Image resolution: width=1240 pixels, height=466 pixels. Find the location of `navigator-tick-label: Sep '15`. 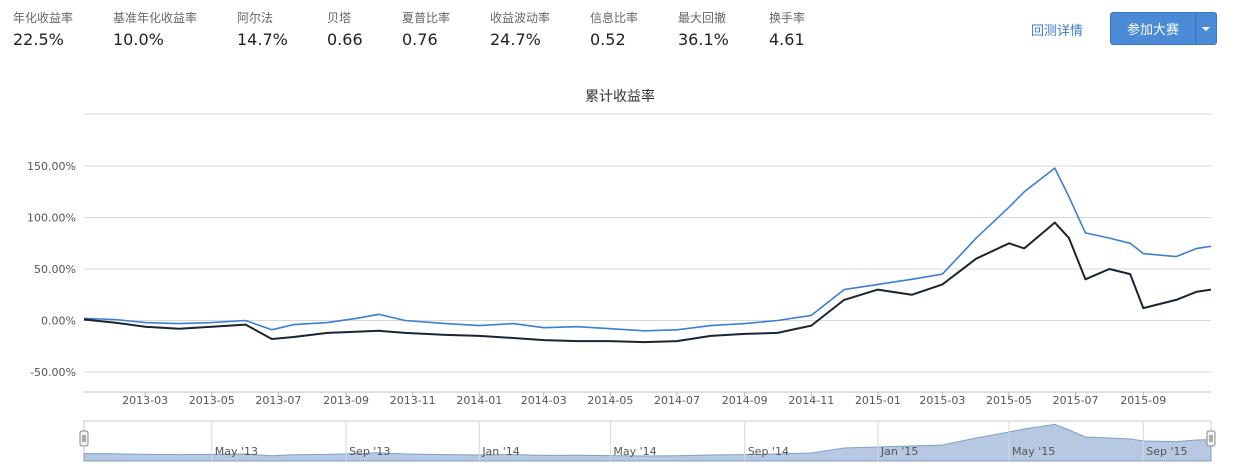

navigator-tick-label: Sep '15 is located at coordinates (1166, 451).